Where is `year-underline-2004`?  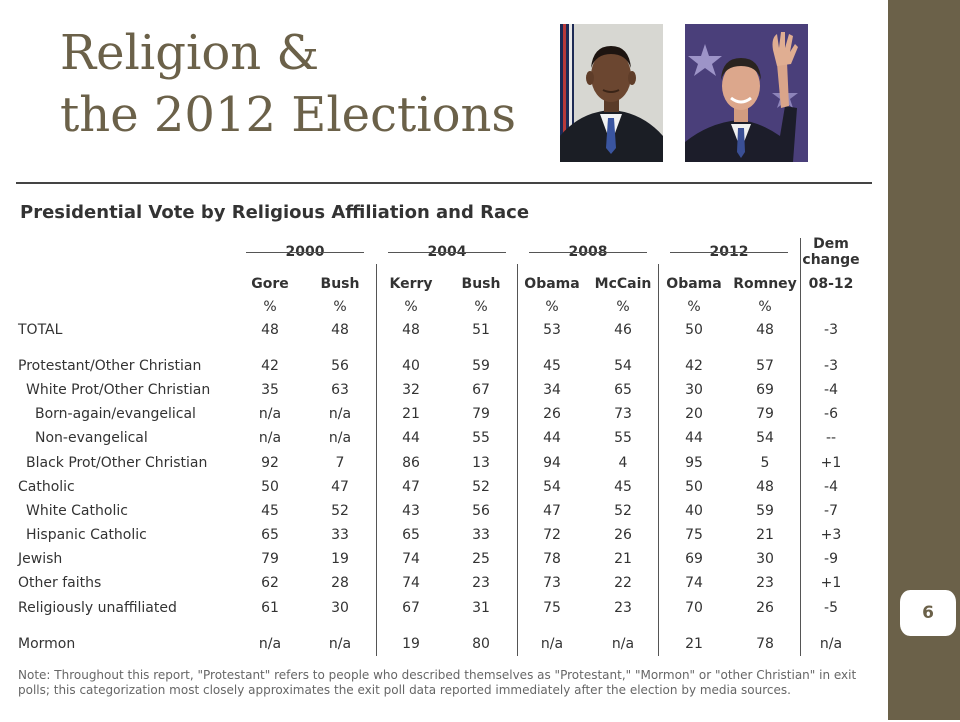 year-underline-2004 is located at coordinates (447, 252).